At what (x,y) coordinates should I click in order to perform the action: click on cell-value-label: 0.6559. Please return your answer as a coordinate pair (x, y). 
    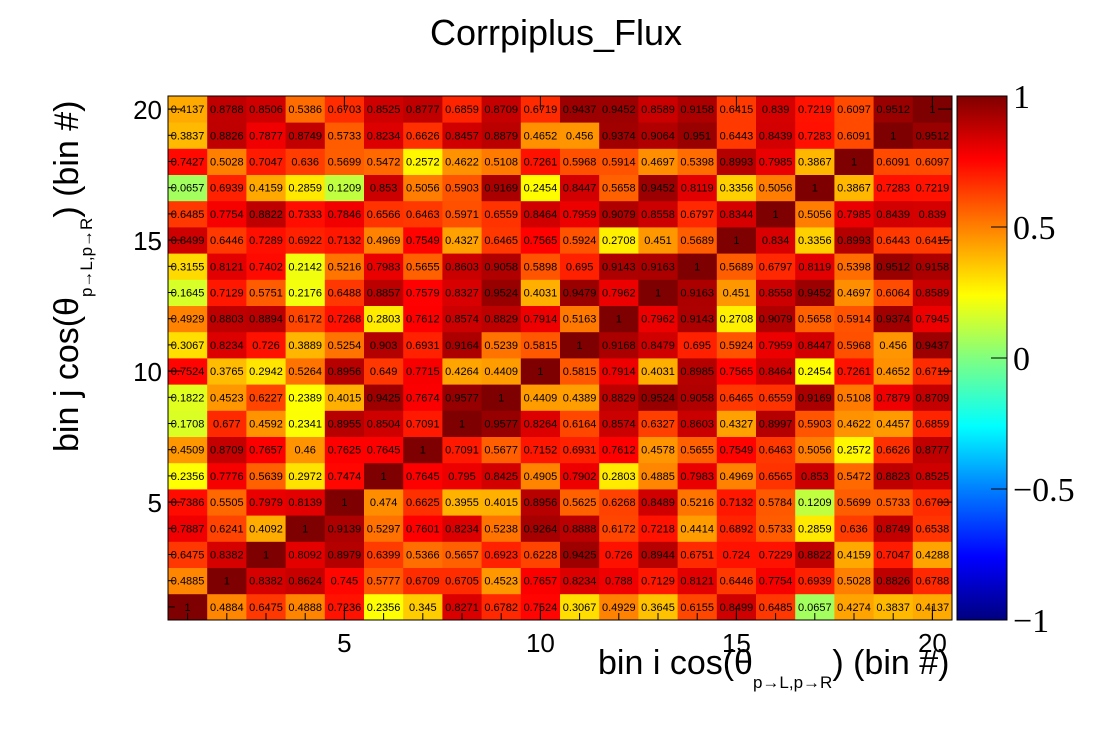
    Looking at the image, I should click on (501, 215).